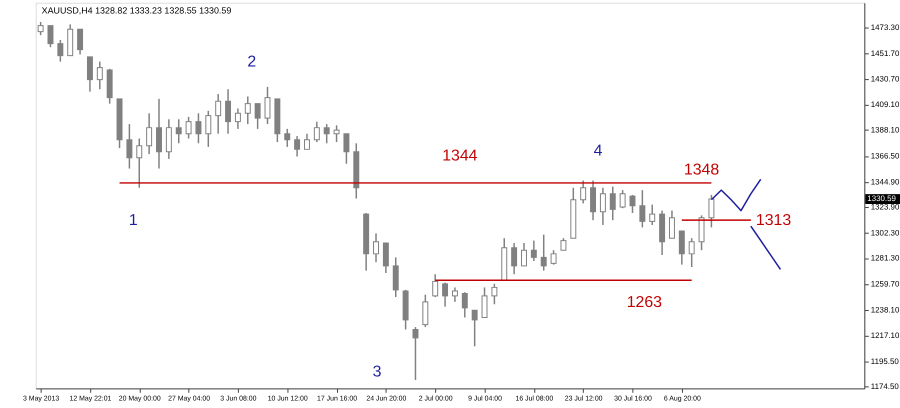  What do you see at coordinates (885, 310) in the screenshot?
I see `y-tick-label: 1238.10` at bounding box center [885, 310].